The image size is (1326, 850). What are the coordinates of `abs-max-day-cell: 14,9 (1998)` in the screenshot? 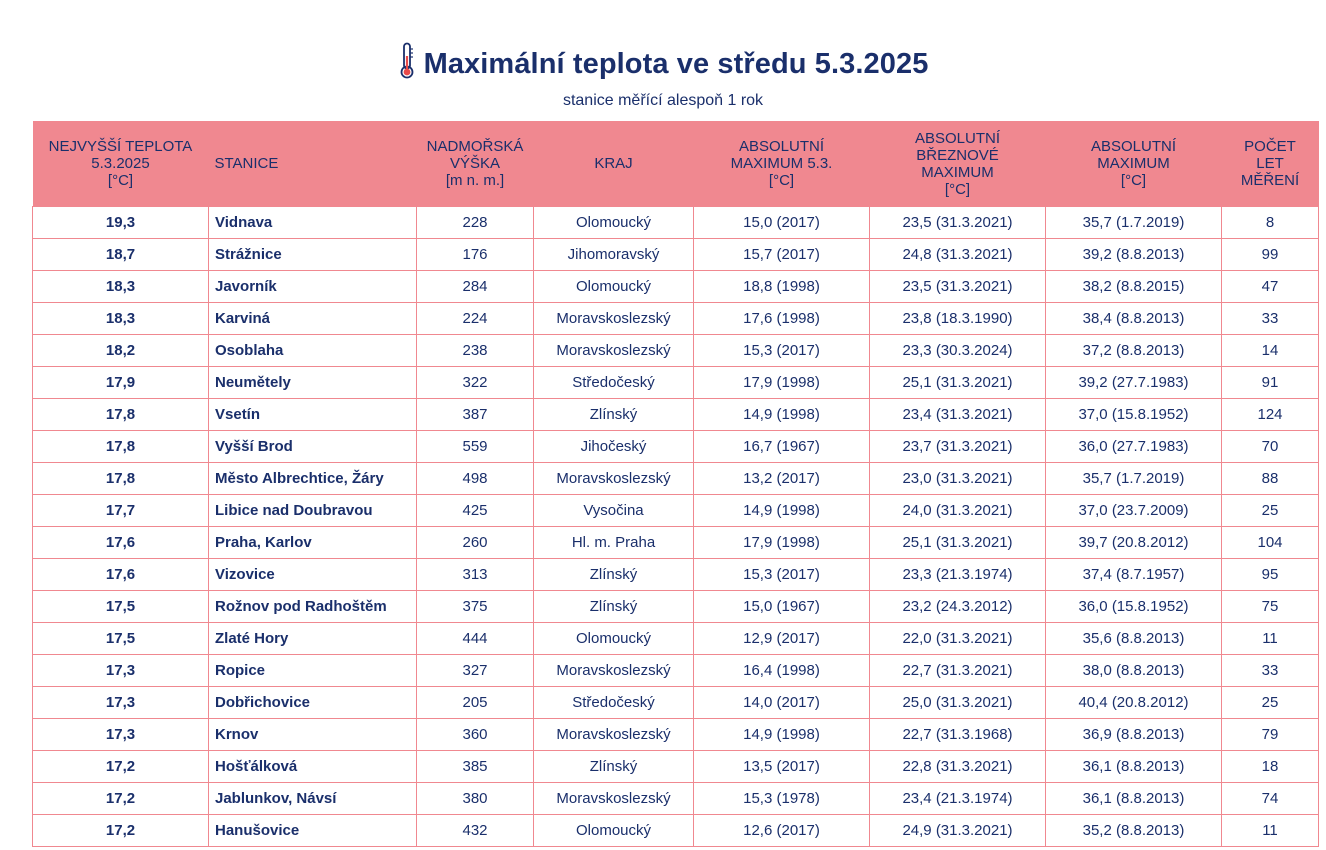 It's located at (781, 734).